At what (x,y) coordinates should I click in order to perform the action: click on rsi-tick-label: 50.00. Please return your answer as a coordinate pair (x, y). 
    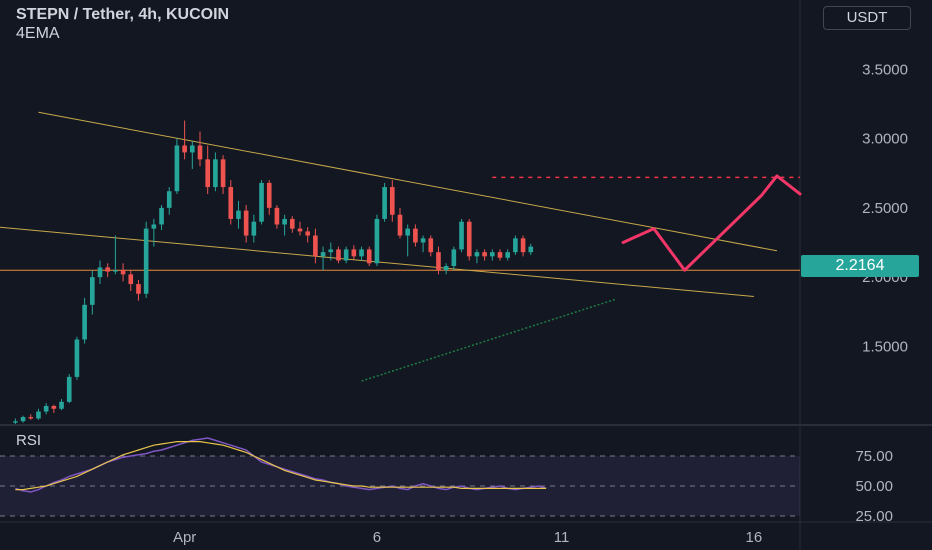
    Looking at the image, I should click on (874, 486).